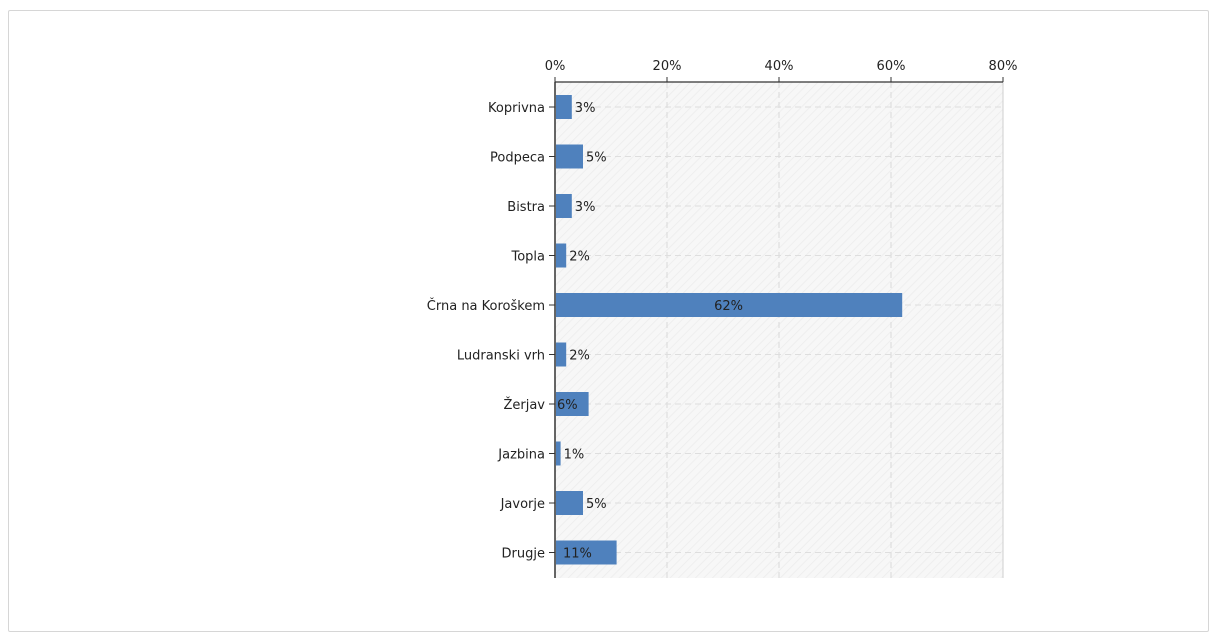  Describe the element at coordinates (667, 66) in the screenshot. I see `x-tick-label: 20%` at that location.